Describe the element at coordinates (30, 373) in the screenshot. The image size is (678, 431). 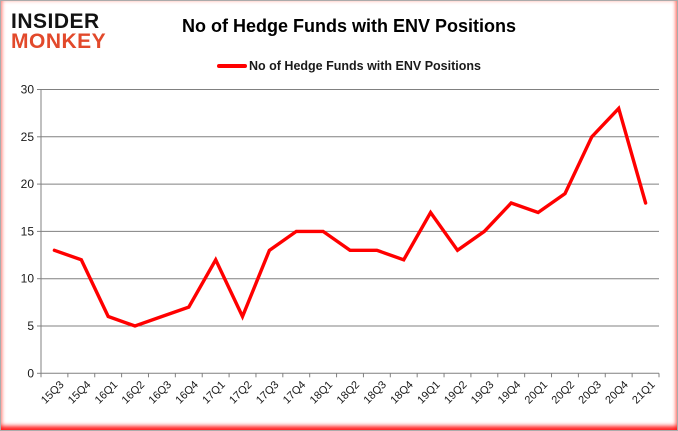
I see `y-axis-tick-label: 0` at that location.